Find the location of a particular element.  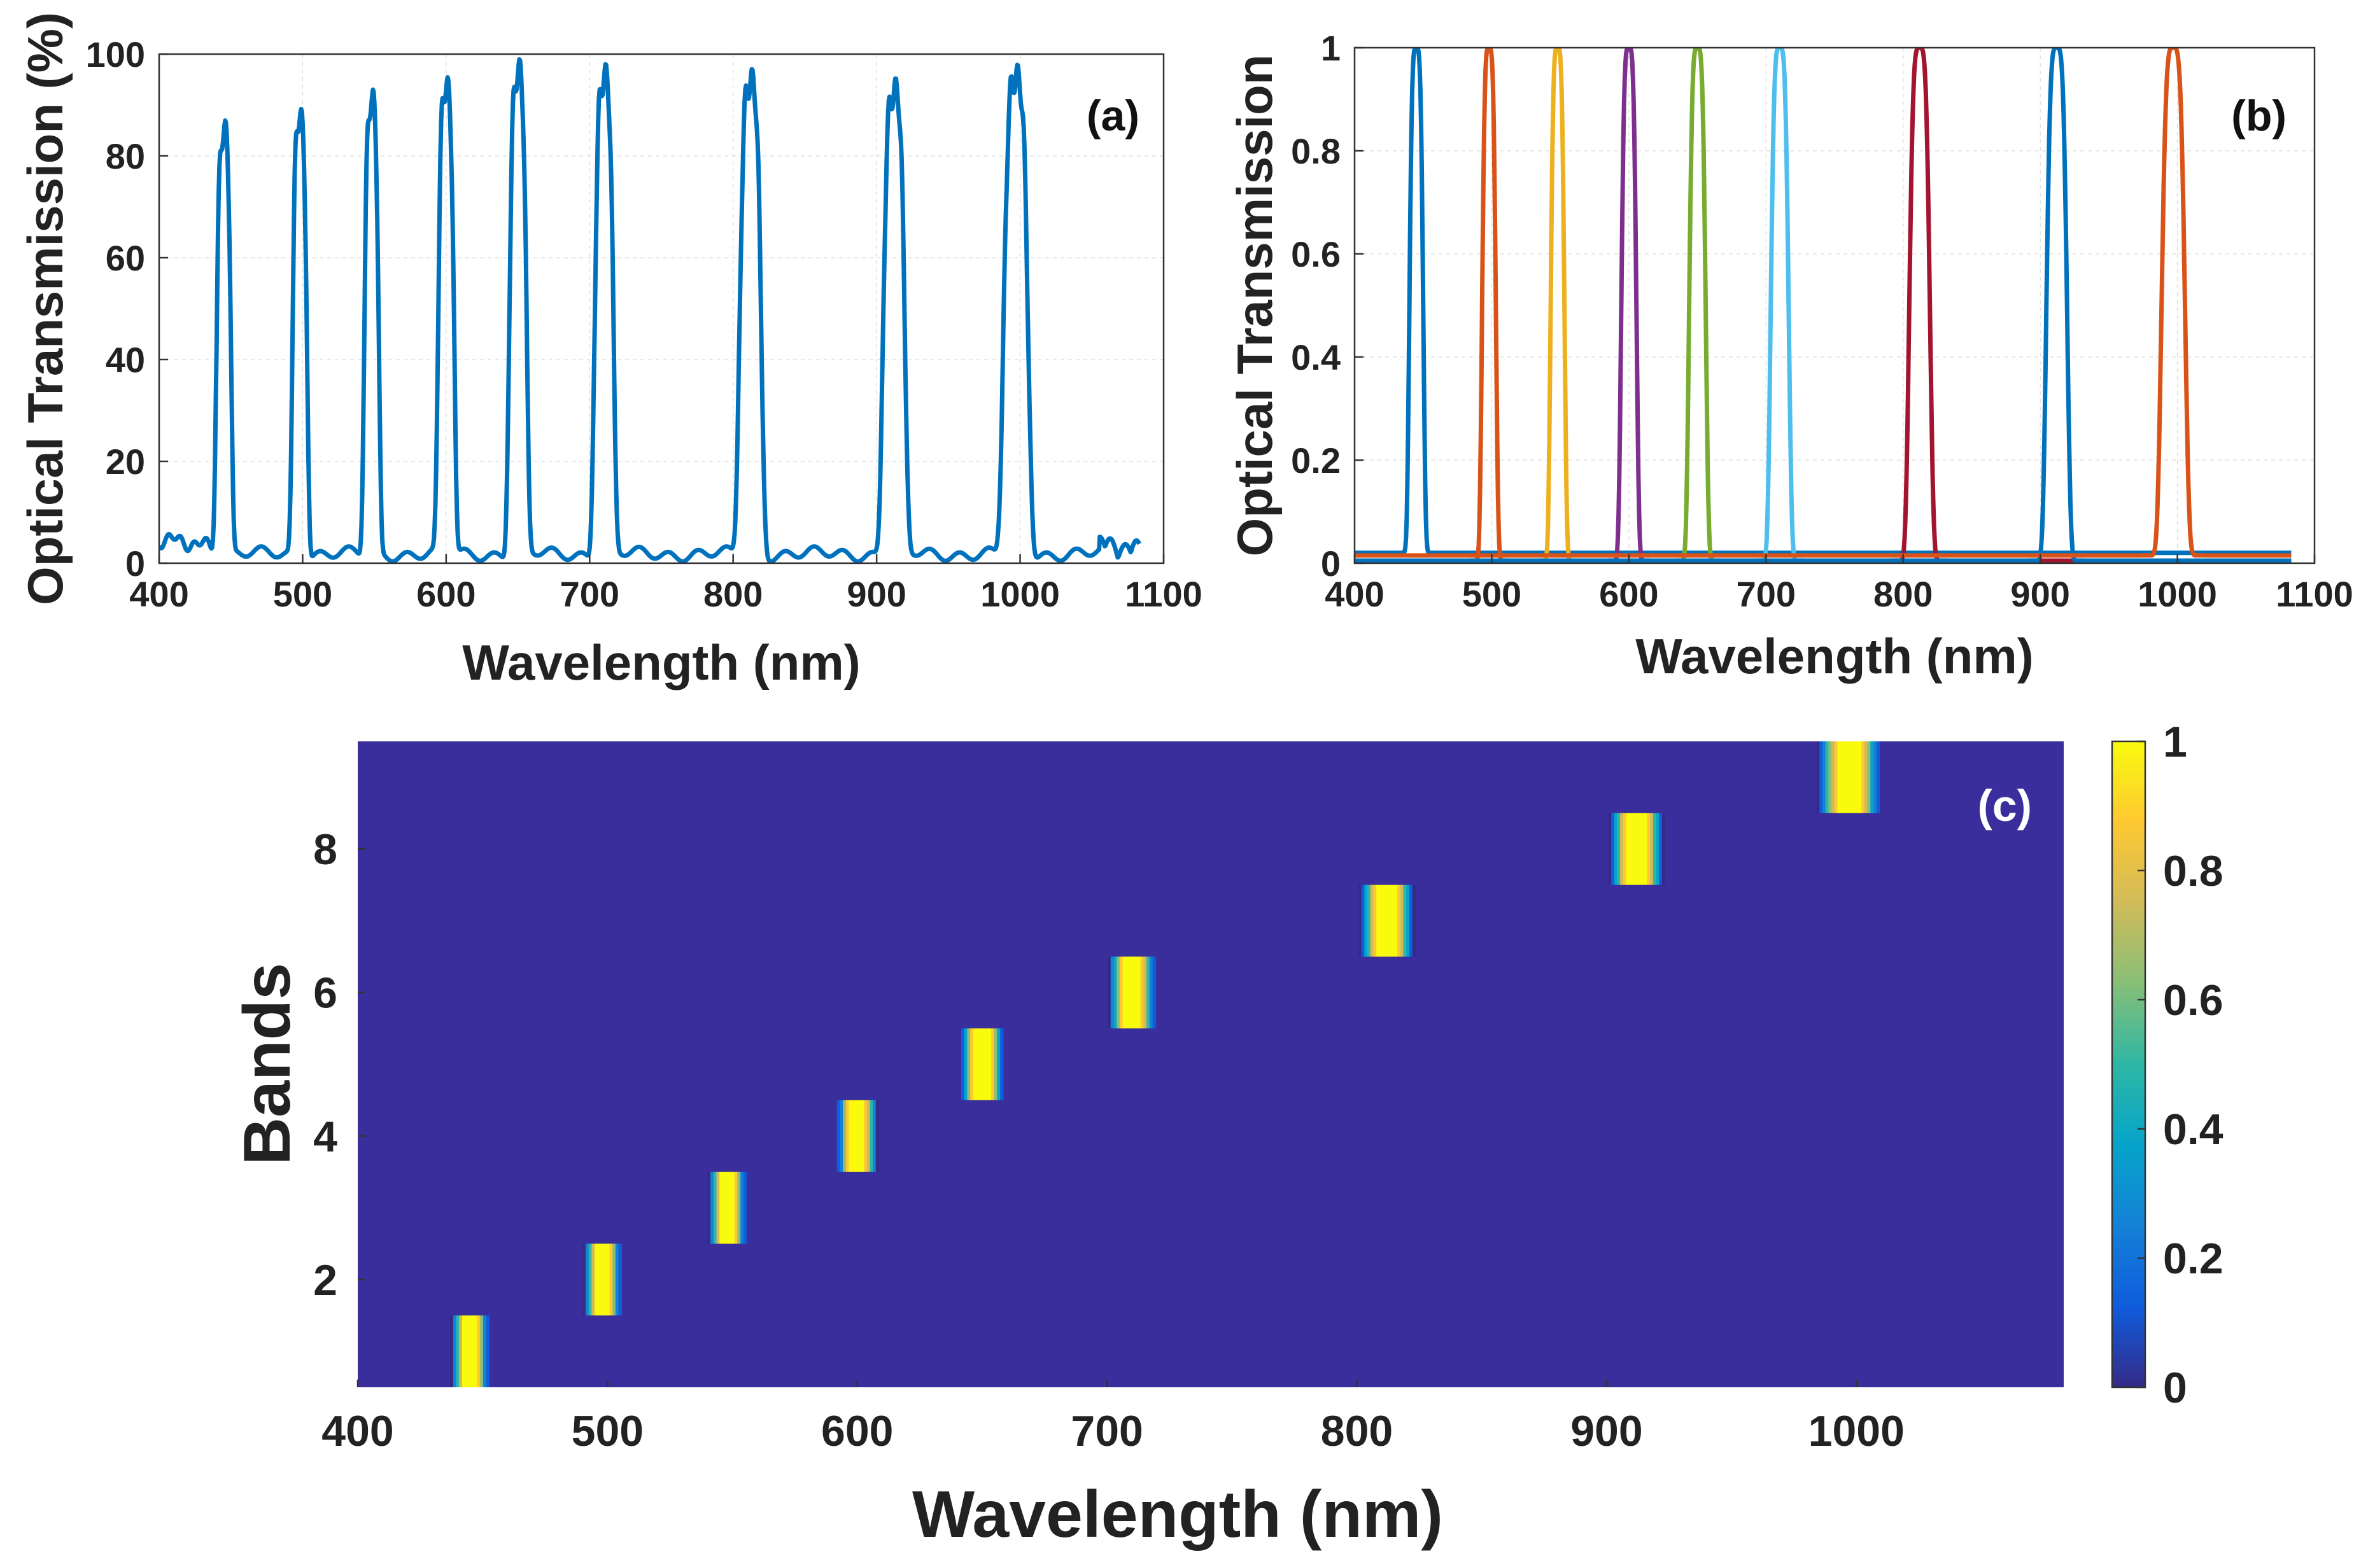

colorbar is located at coordinates (2129, 1064).